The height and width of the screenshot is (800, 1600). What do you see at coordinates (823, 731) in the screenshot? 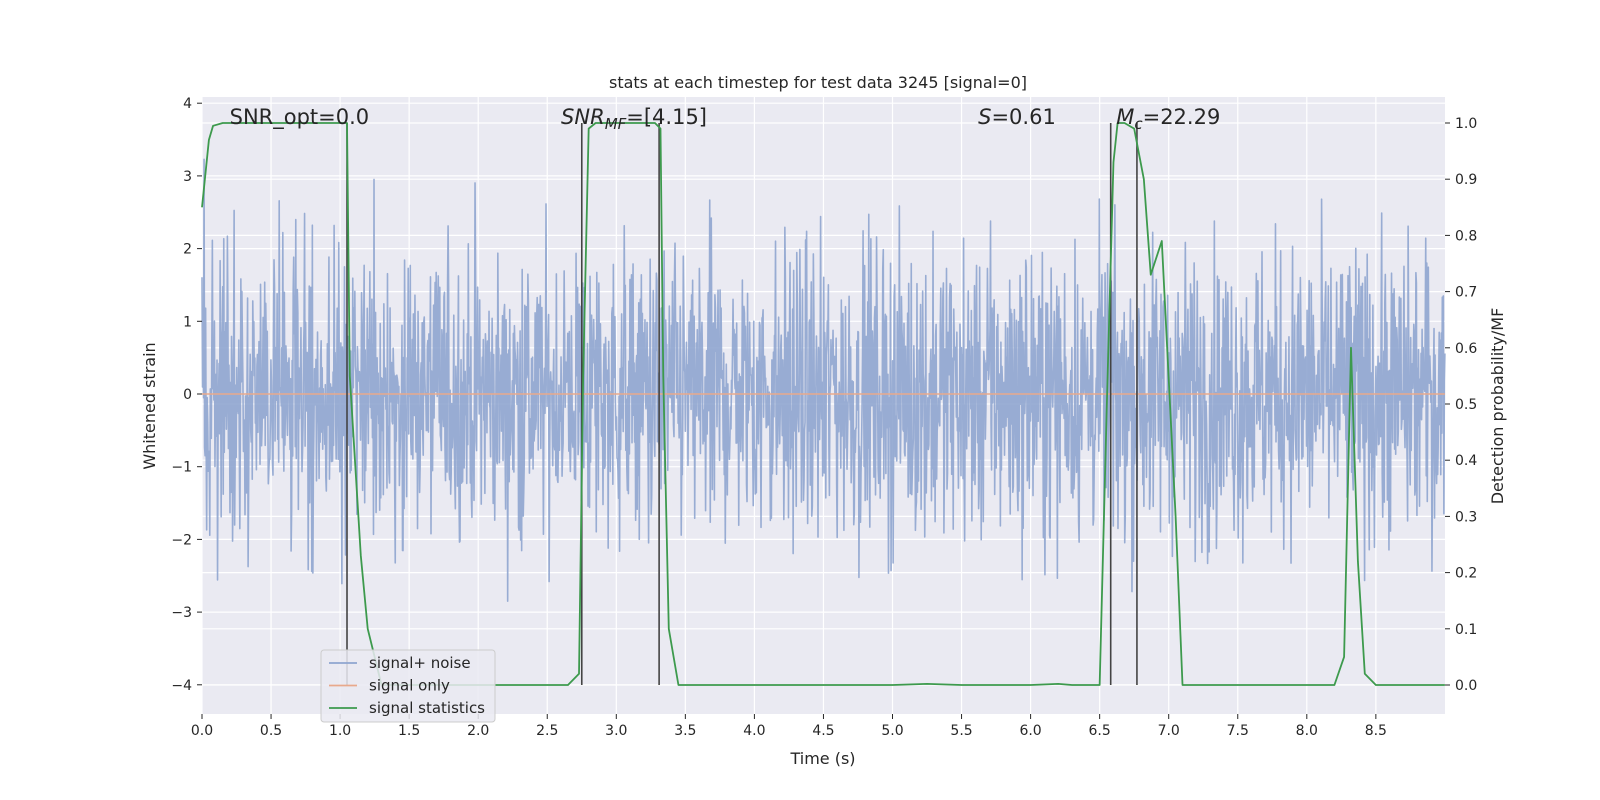
I see `x-tick-label: 4.5` at bounding box center [823, 731].